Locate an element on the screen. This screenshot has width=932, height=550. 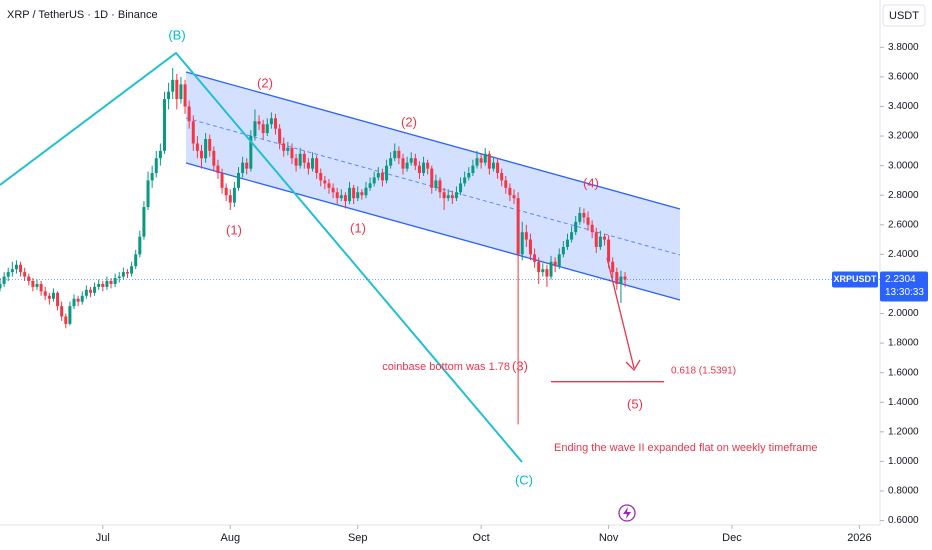
currency-button is located at coordinates (904, 15).